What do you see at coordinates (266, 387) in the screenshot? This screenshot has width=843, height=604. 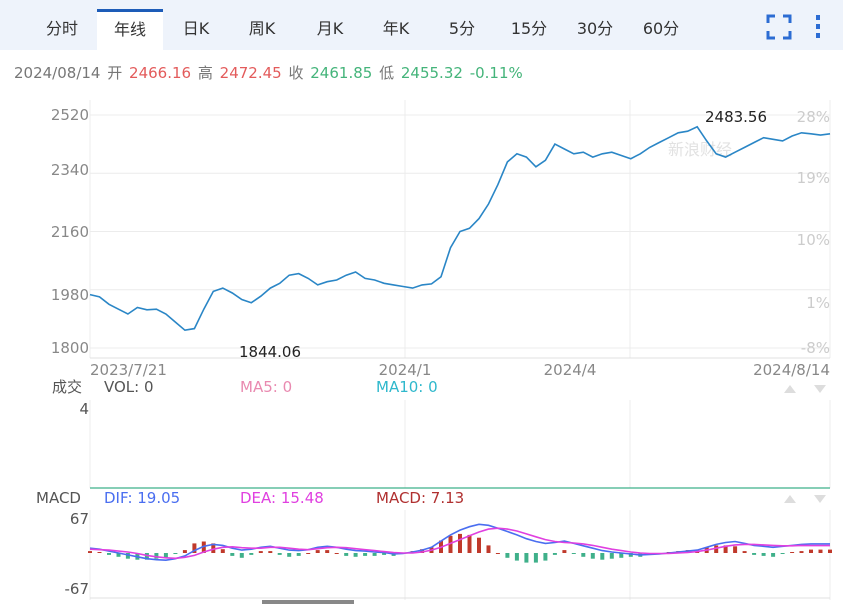 I see `ma5-legend: MA5: 0` at bounding box center [266, 387].